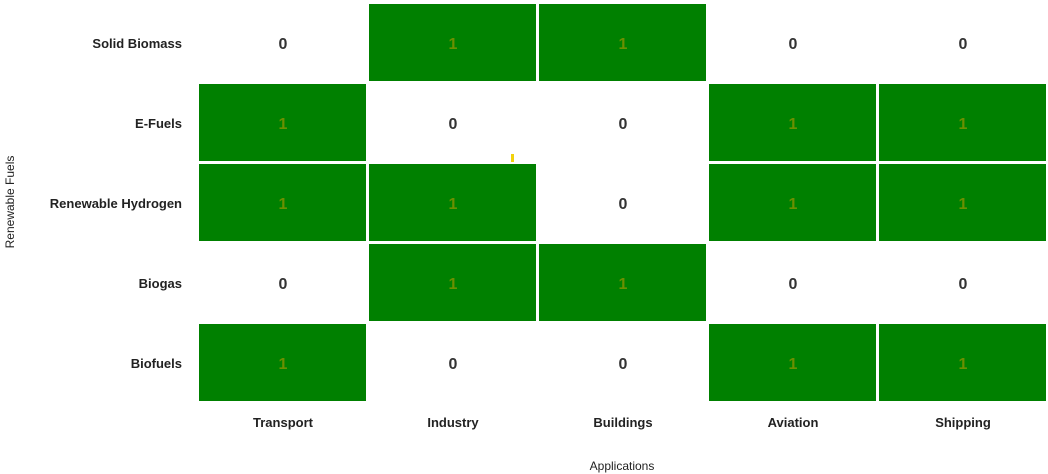  I want to click on heatmap-cell-renewable-hydrogen-aviation, so click(792, 202).